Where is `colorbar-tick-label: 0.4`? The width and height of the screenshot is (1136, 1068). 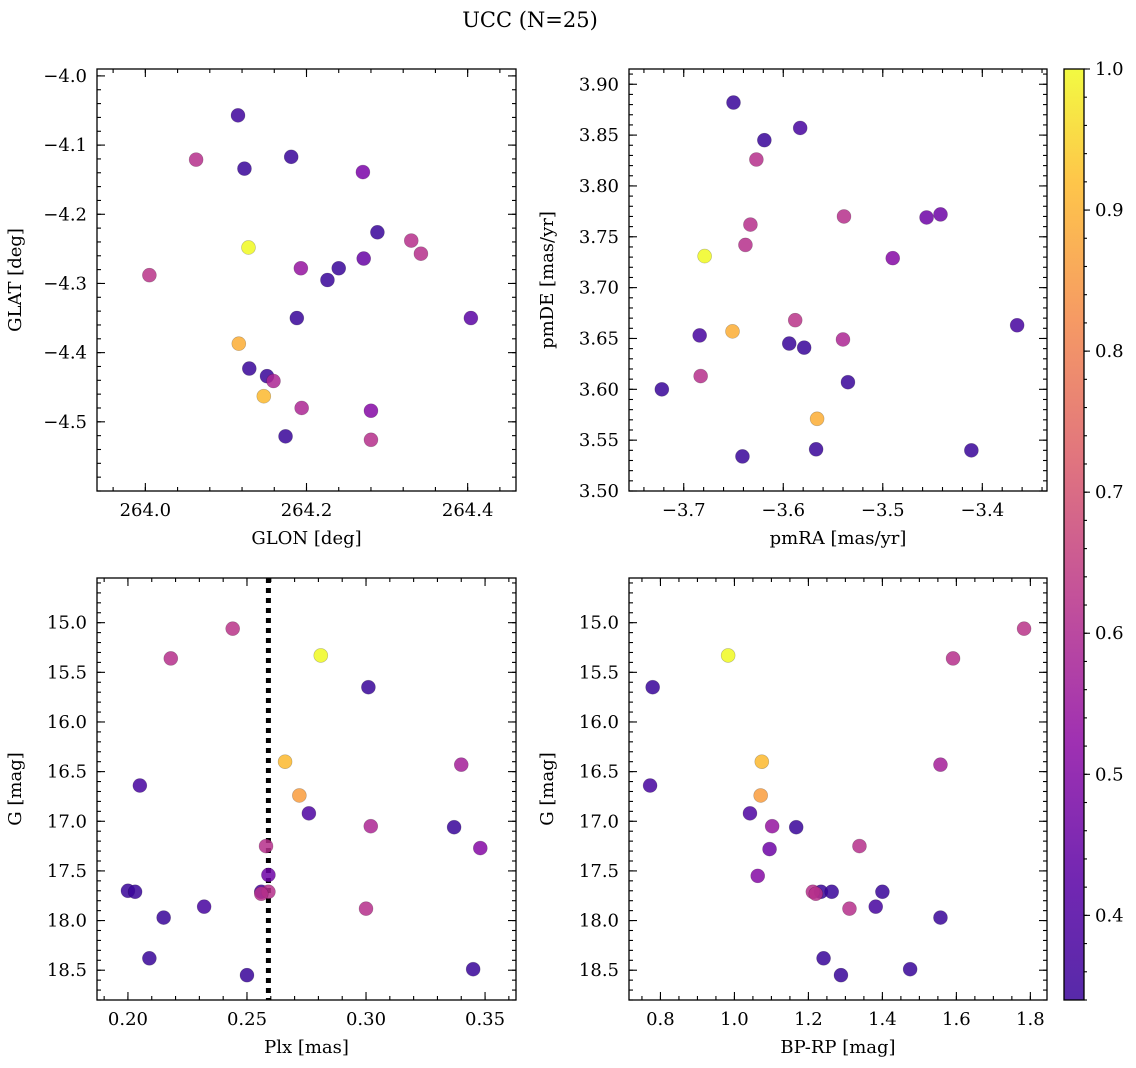
colorbar-tick-label: 0.4 is located at coordinates (1109, 915).